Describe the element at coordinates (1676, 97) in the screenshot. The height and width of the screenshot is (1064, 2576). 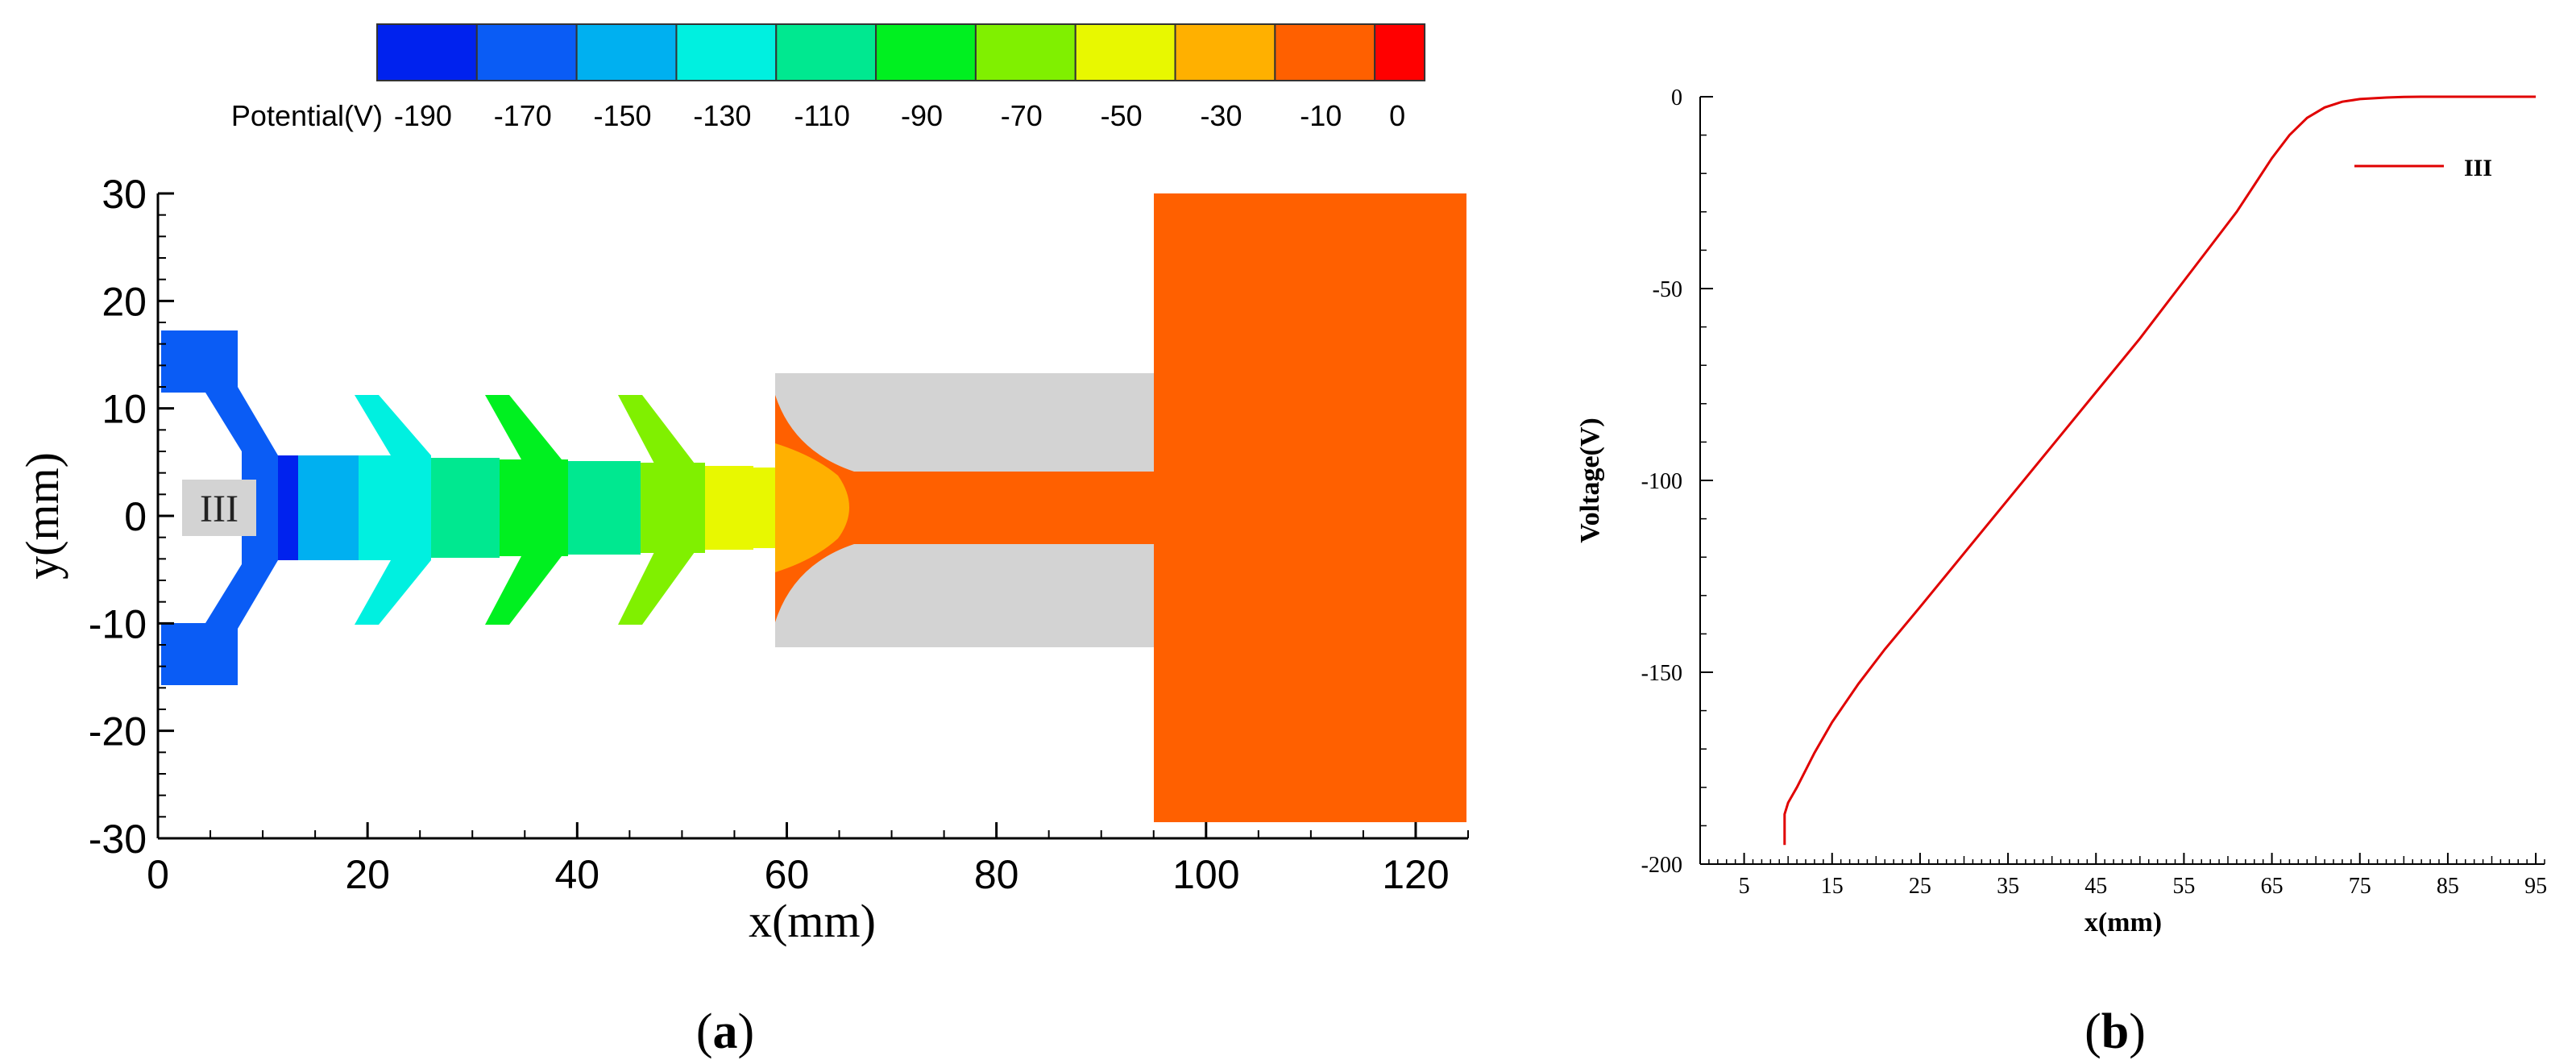
I see `b-y-tick-label: 0` at that location.